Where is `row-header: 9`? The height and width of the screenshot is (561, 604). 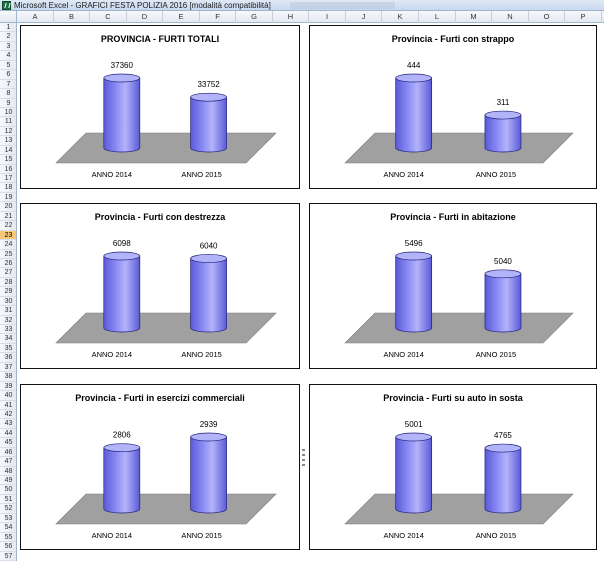
row-header: 9 is located at coordinates (8, 103).